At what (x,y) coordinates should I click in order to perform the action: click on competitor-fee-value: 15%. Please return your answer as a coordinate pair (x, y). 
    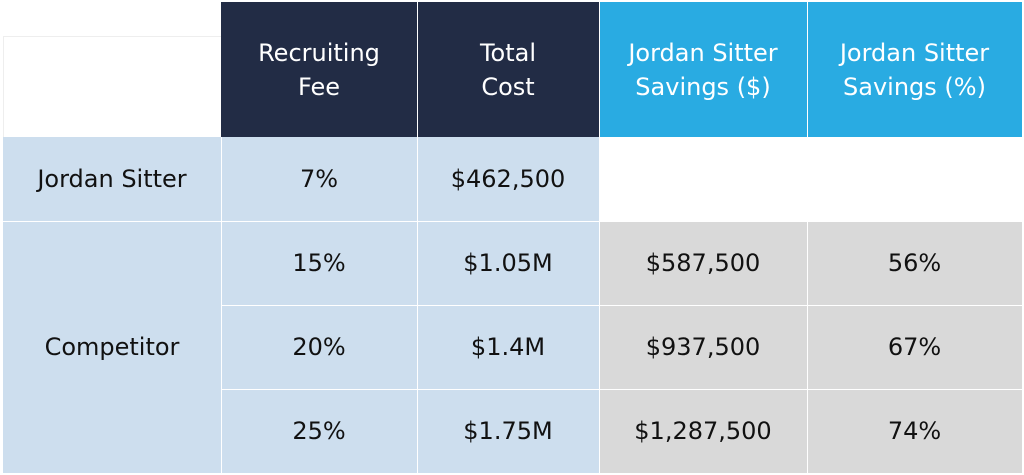
    Looking at the image, I should click on (319, 263).